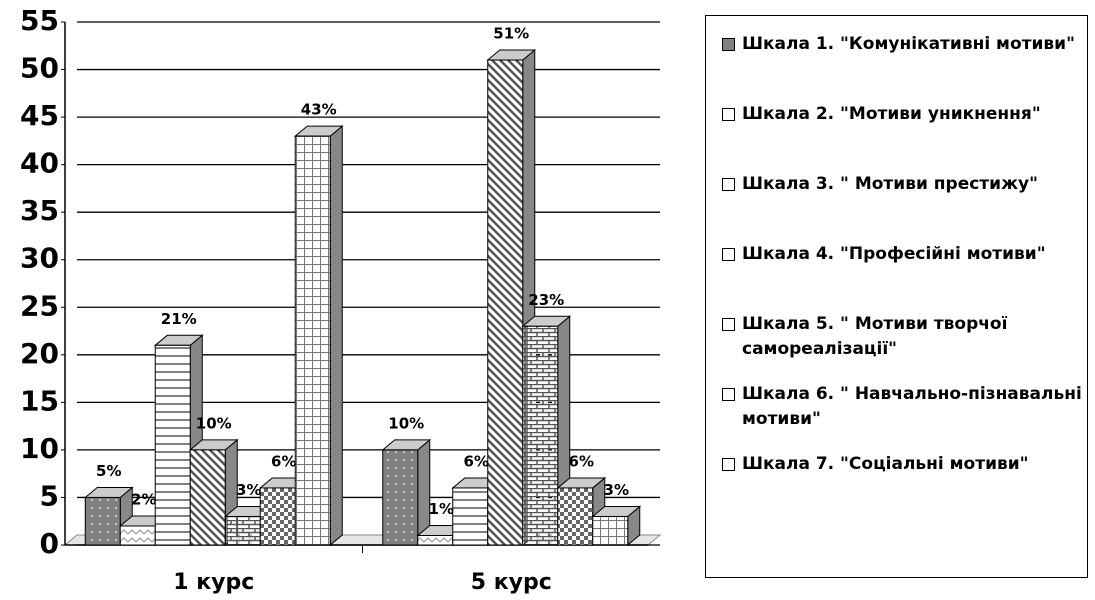 The width and height of the screenshot is (1095, 600). I want to click on legend-item: Шкала 4. "Професійні мотиви", so click(908, 254).